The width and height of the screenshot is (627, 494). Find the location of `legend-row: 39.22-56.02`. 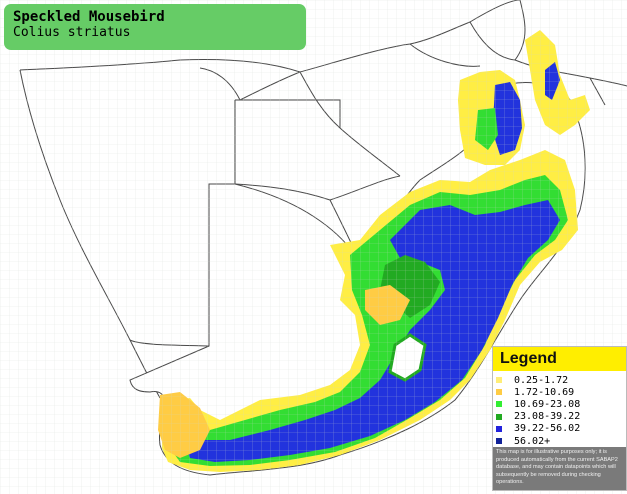

legend-row: 39.22-56.02 is located at coordinates (538, 429).